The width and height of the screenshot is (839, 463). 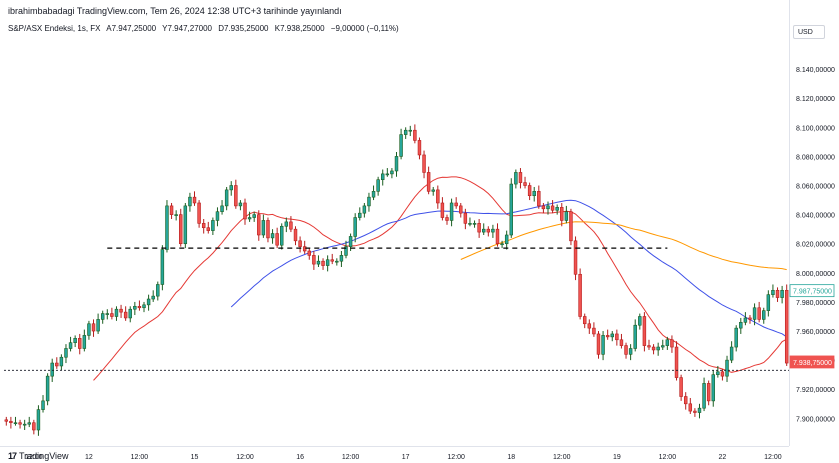 I want to click on currency-button: USD, so click(x=809, y=32).